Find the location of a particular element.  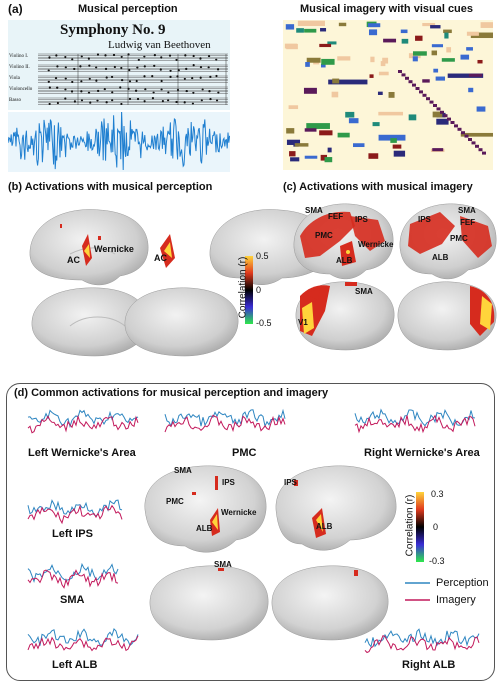

brain-d-lateral-left is located at coordinates (205, 509).